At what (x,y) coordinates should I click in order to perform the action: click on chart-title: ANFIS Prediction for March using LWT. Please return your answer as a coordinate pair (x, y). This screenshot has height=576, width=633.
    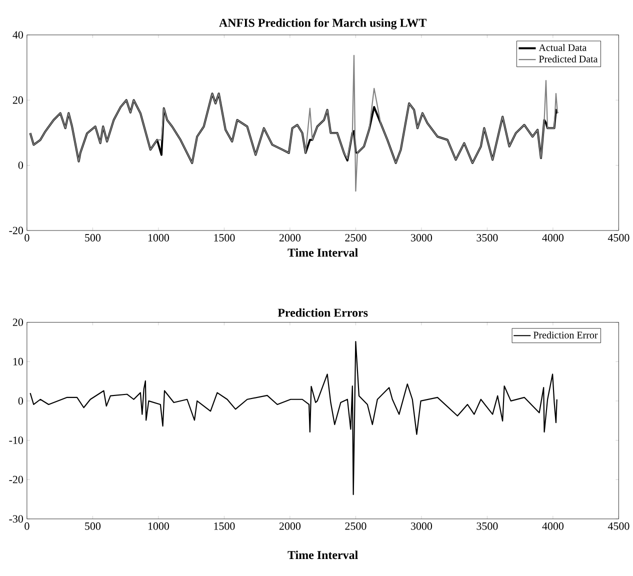
    Looking at the image, I should click on (323, 24).